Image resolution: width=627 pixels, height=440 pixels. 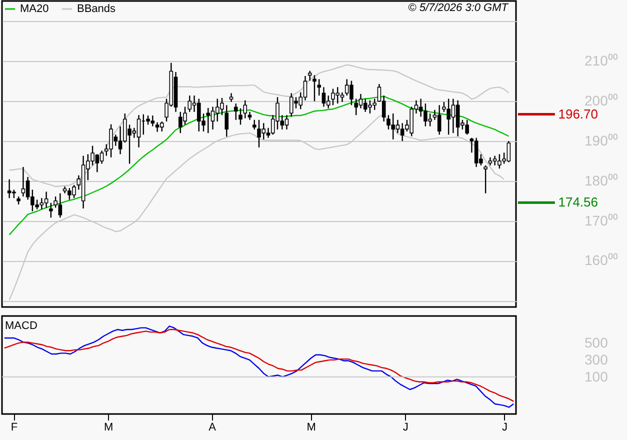 I want to click on y-tick-label: 180⁰⁰, so click(x=601, y=180).